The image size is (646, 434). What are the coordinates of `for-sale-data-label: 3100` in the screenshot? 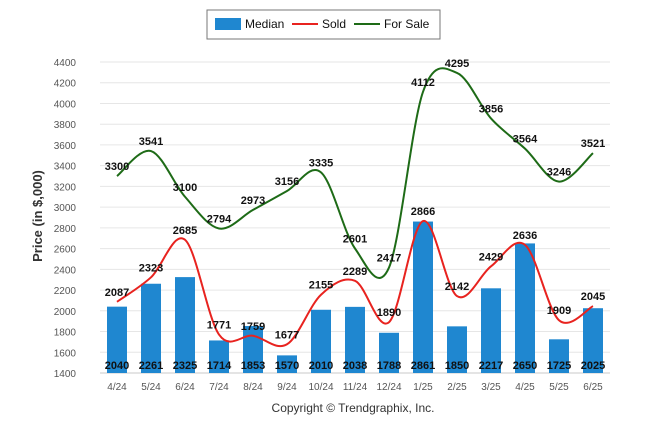 It's located at (185, 188).